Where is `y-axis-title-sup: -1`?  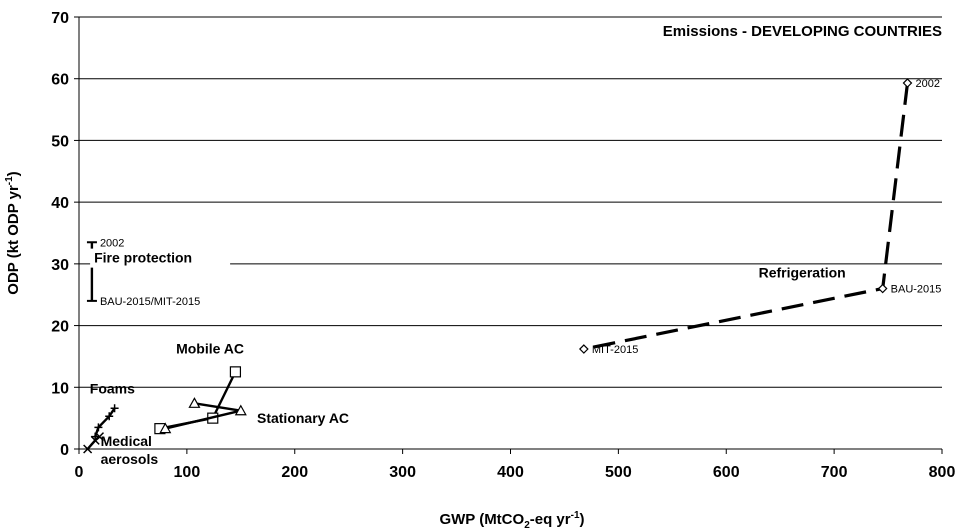
y-axis-title-sup: -1 is located at coordinates (9, 180).